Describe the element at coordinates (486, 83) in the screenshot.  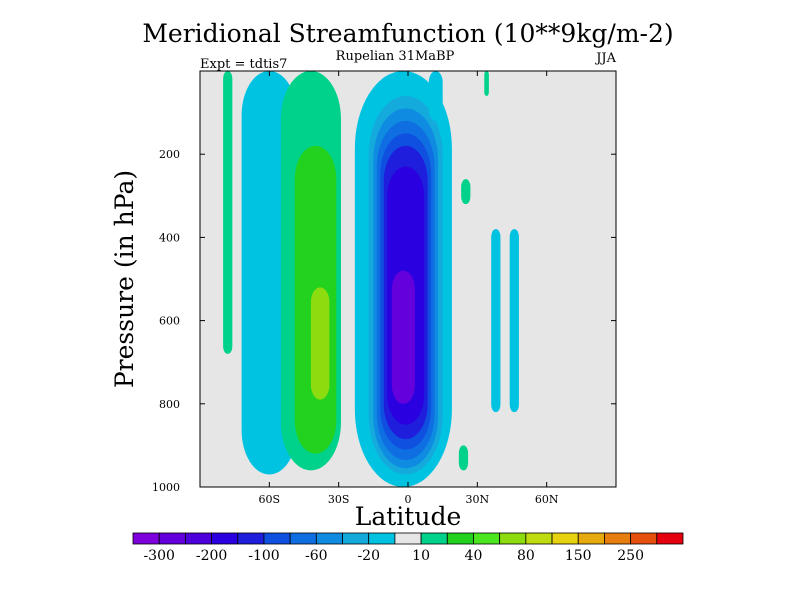
I see `contour-region-nh-polar-green-strip` at that location.